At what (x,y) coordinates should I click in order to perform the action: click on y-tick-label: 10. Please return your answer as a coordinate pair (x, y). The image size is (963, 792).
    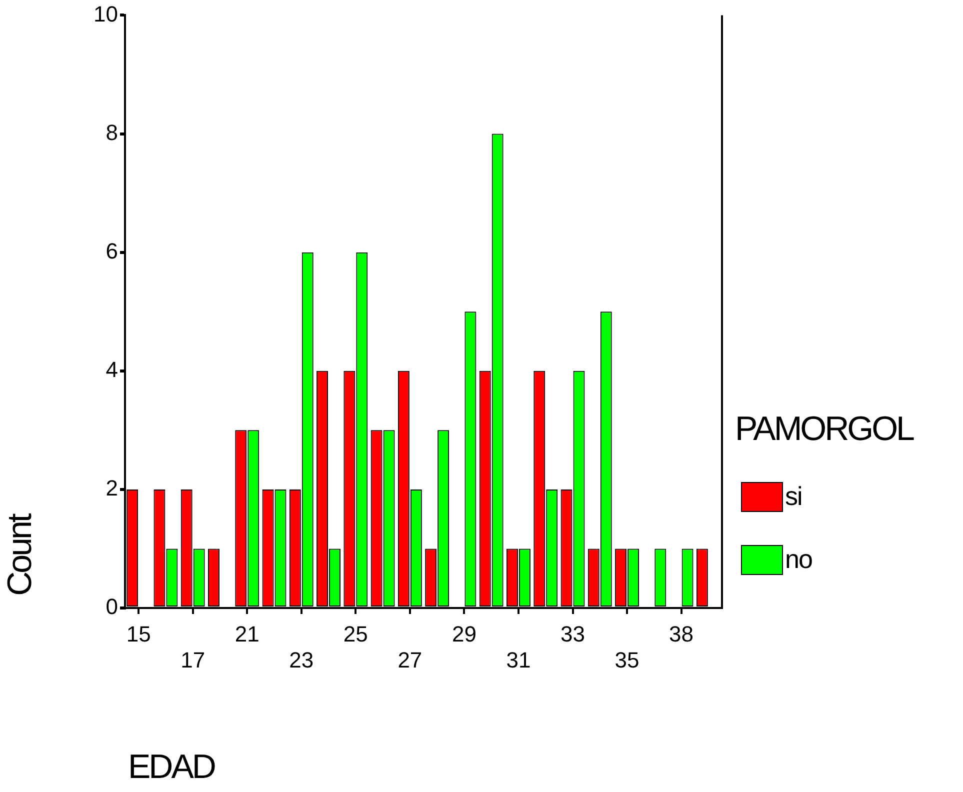
    Looking at the image, I should click on (106, 13).